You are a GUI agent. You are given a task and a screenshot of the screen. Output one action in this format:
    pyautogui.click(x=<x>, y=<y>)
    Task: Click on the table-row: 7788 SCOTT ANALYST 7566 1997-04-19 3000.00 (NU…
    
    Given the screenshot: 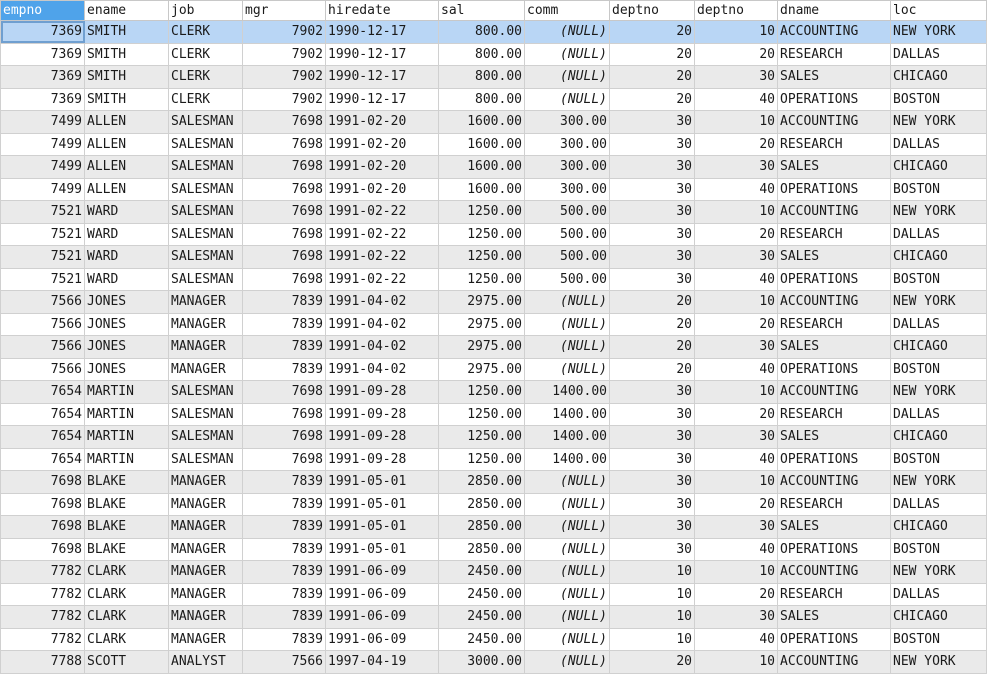 What is the action you would take?
    pyautogui.click(x=493, y=662)
    